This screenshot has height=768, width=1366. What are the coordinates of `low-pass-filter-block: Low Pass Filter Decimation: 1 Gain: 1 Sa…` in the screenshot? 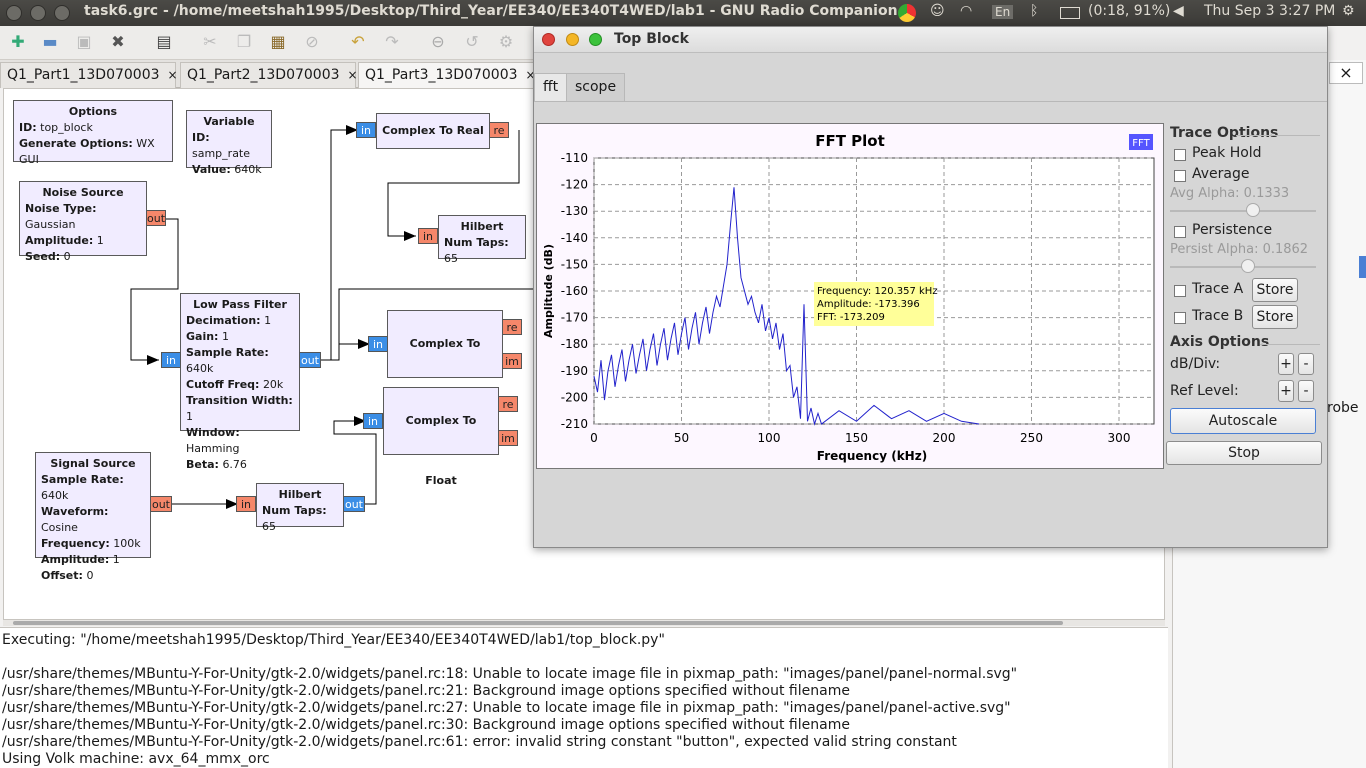 It's located at (240, 382).